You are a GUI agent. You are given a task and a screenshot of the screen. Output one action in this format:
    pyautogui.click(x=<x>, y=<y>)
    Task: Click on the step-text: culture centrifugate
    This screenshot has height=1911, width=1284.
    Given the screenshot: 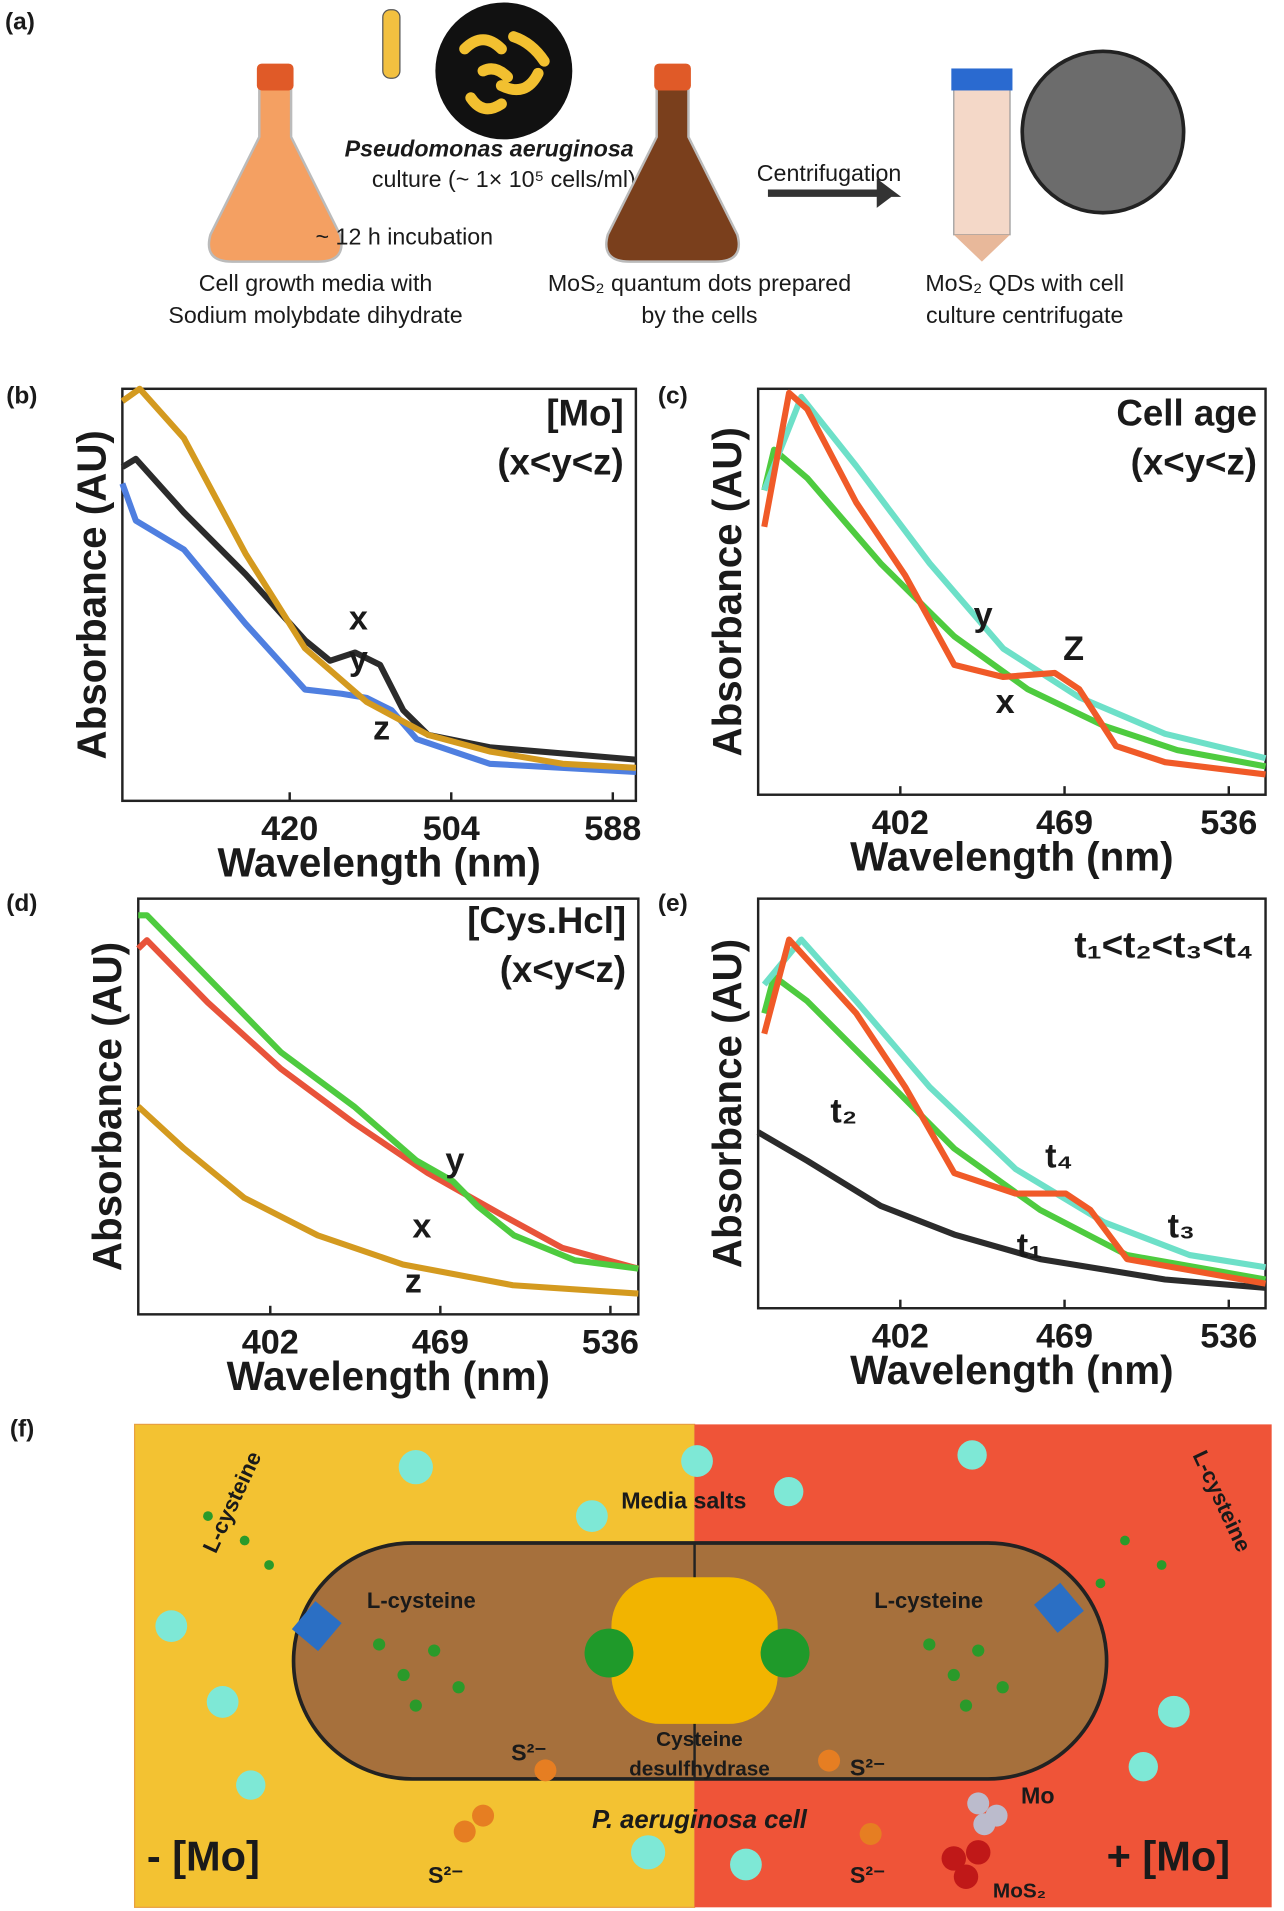 What is the action you would take?
    pyautogui.click(x=1024, y=315)
    